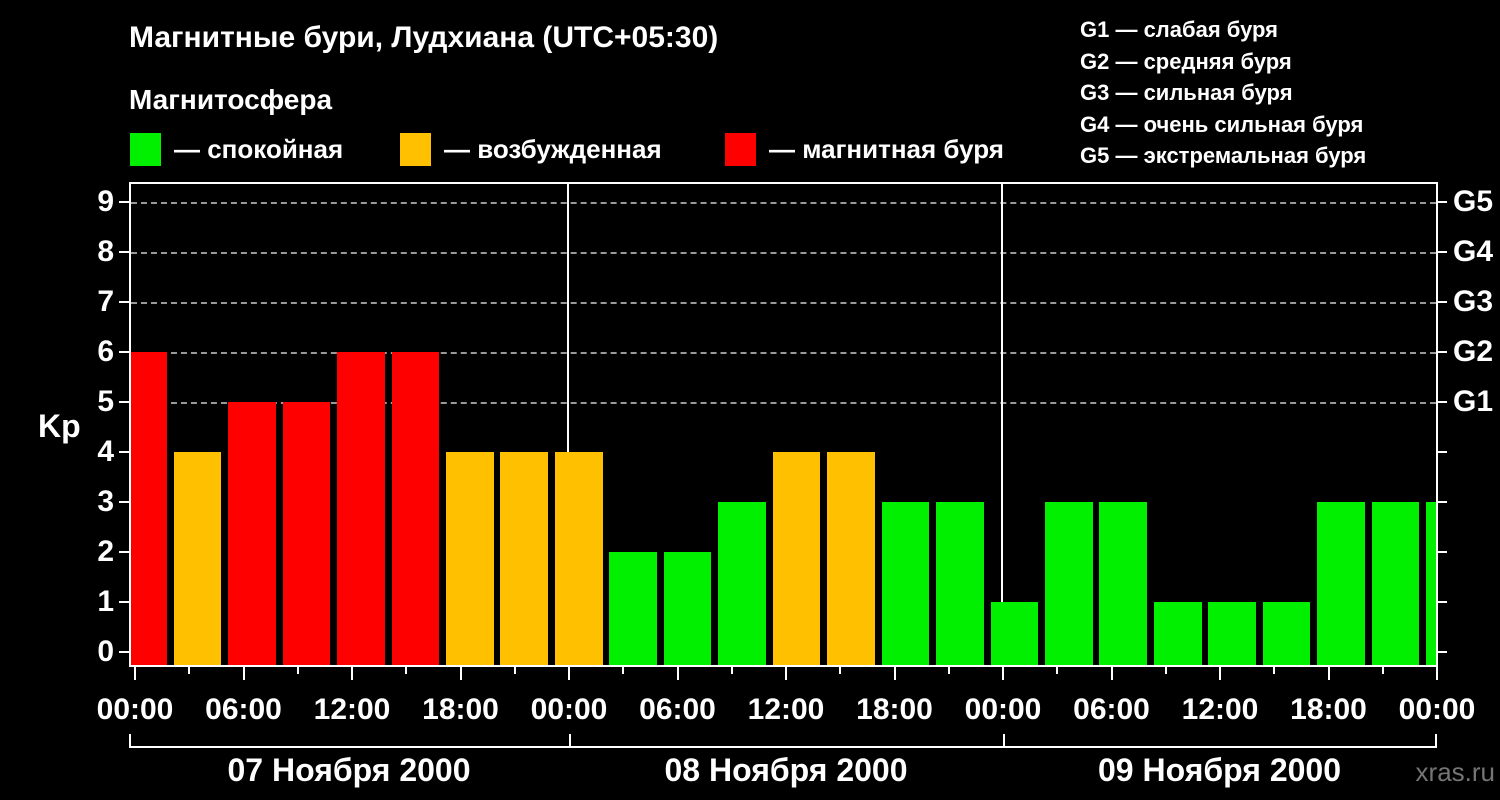 The width and height of the screenshot is (1500, 800). Describe the element at coordinates (105, 601) in the screenshot. I see `y-axis-label: 1` at that location.